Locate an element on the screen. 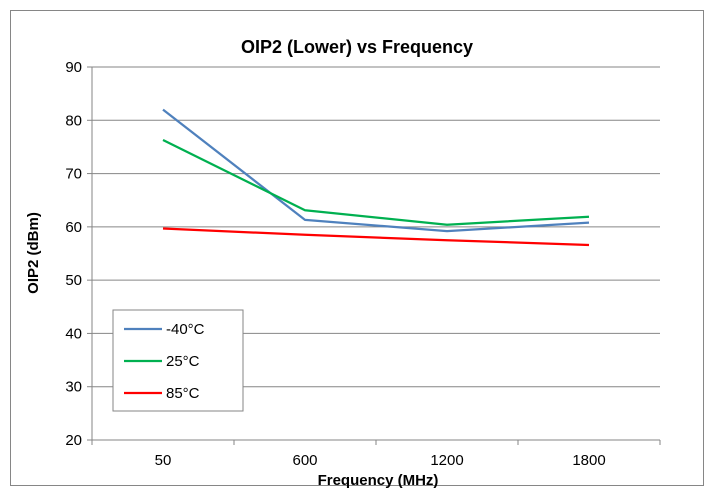 This screenshot has width=715, height=491. y-tick-label: 30 is located at coordinates (73, 387).